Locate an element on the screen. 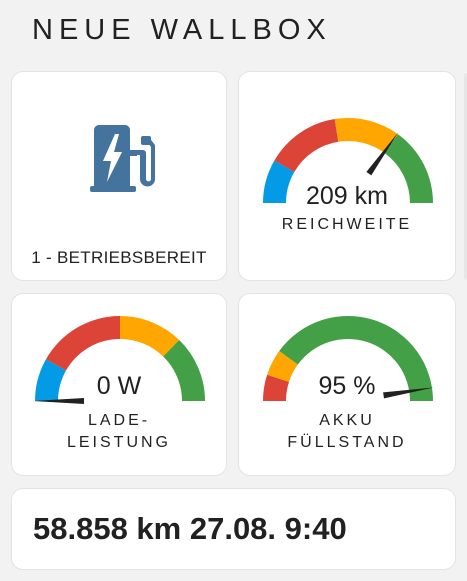  charging-power-gauge-needle is located at coordinates (59, 401).